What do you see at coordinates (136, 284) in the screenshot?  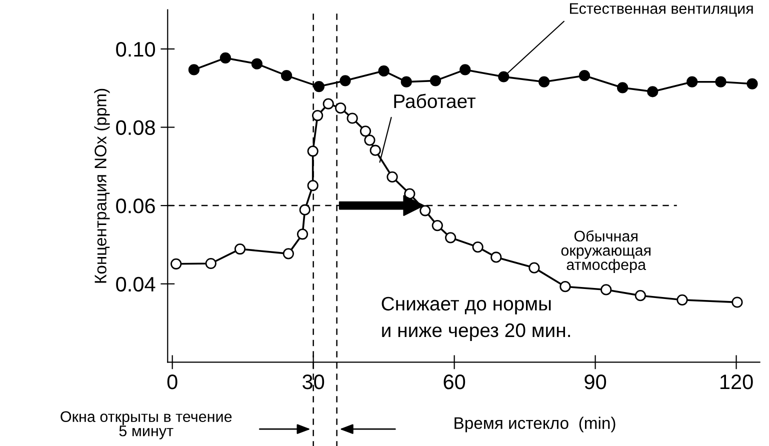 I see `y-tick-label: 0.04` at bounding box center [136, 284].